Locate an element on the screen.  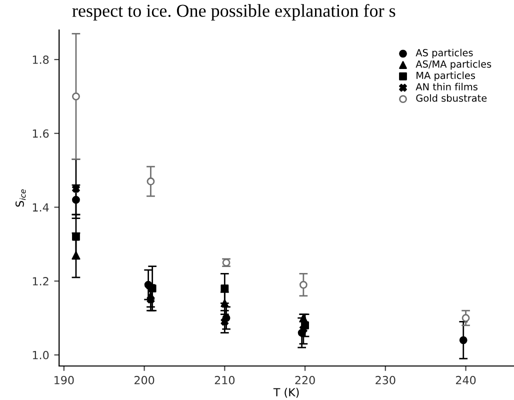
legend-label: AS particles is located at coordinates (444, 53).